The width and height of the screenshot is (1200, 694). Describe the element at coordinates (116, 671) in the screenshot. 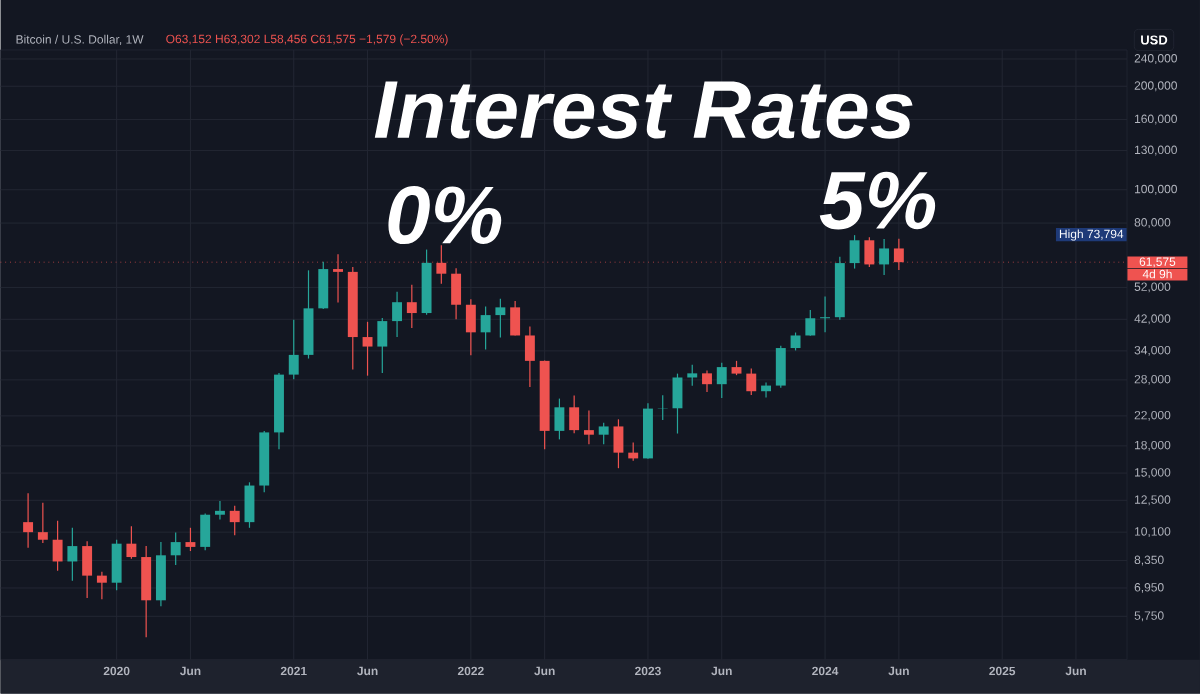

I see `x-tick-label: 2020` at that location.